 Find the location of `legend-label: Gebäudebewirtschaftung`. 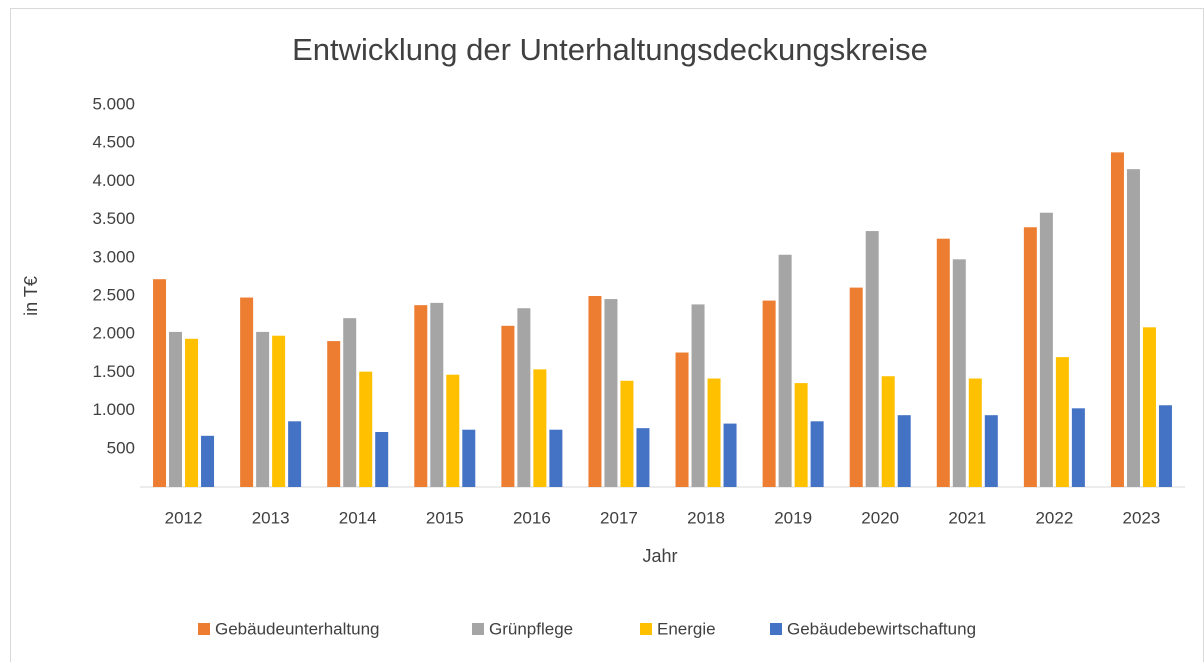

legend-label: Gebäudebewirtschaftung is located at coordinates (881, 628).